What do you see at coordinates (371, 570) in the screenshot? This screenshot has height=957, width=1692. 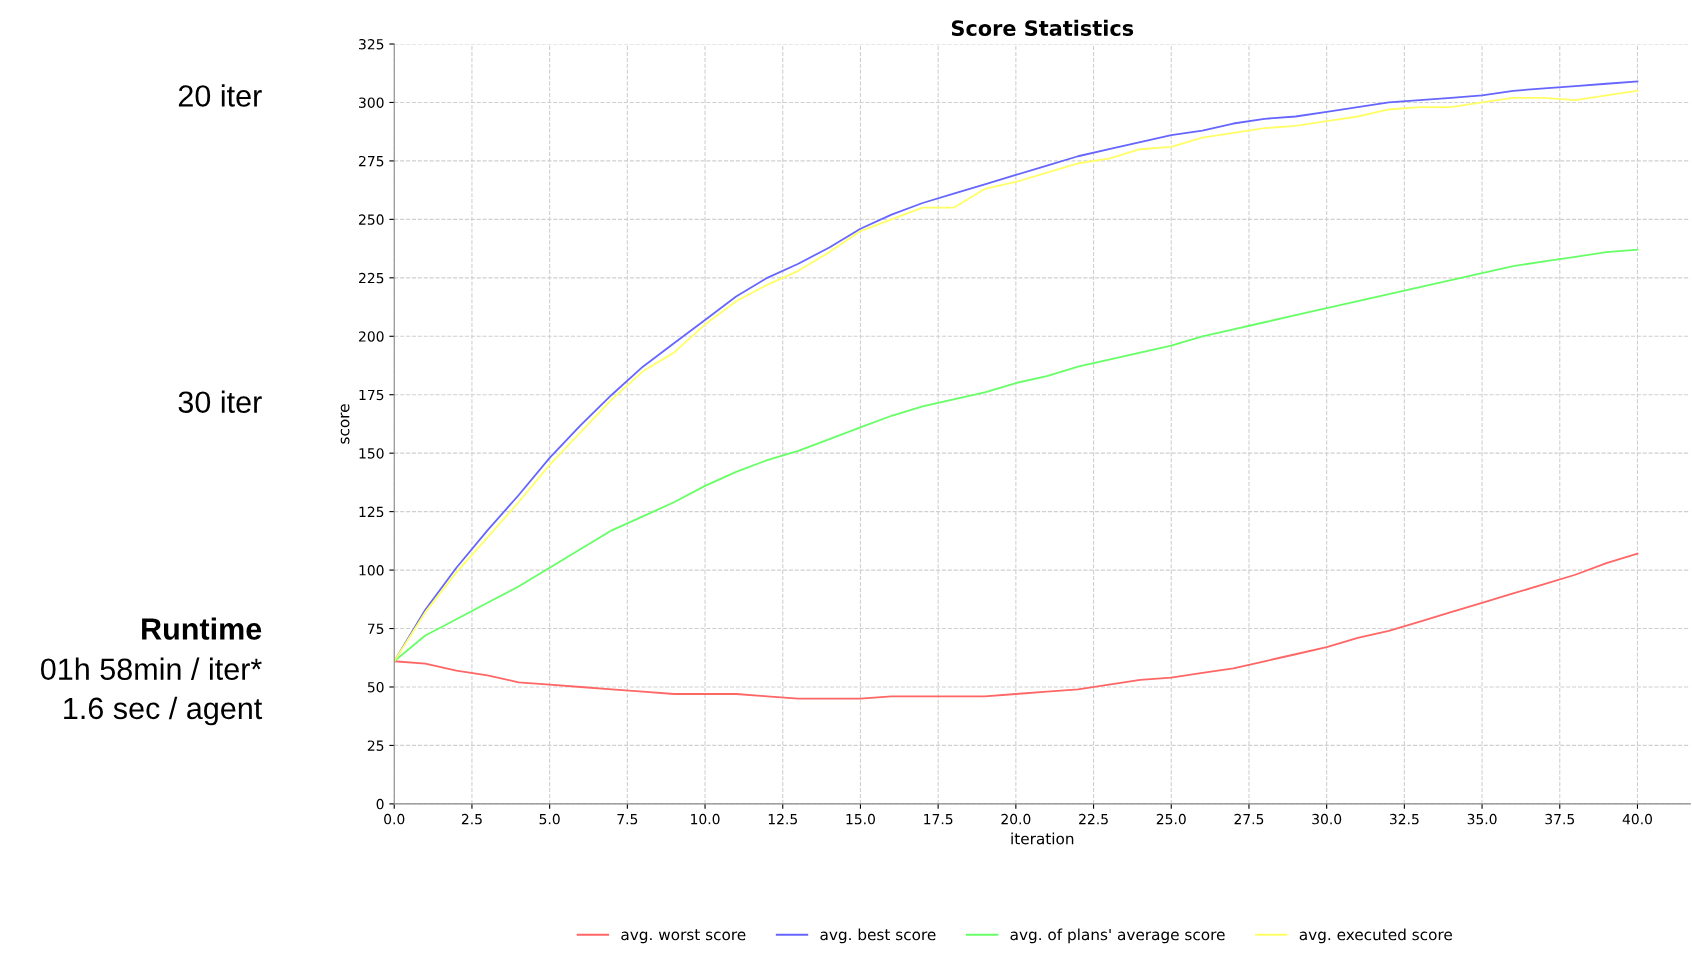 I see `y-tick-label: 100` at bounding box center [371, 570].